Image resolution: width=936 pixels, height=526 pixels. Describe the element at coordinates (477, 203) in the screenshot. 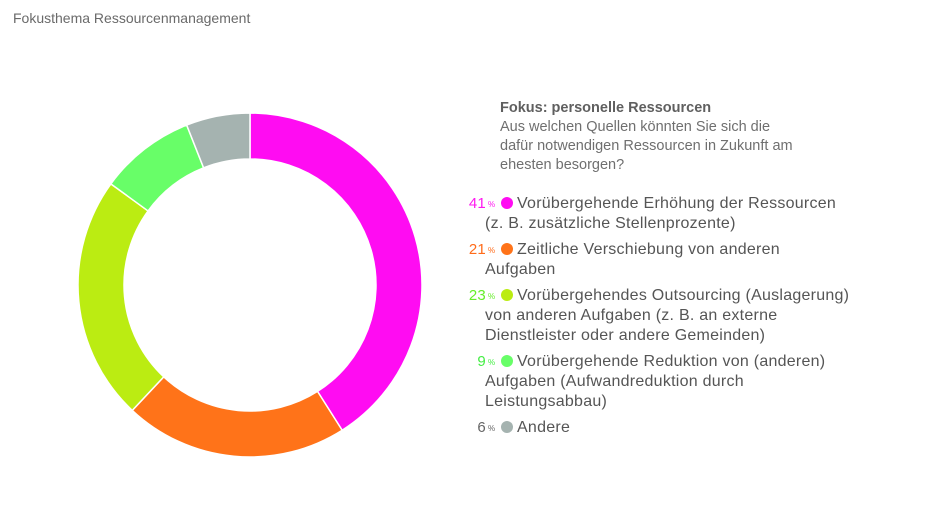

I see `percent-label: 41` at that location.